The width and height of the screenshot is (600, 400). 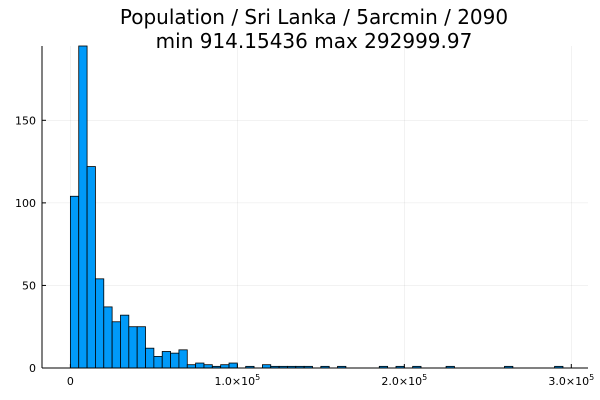 I want to click on x-tick-label-1: 1.0×10⁵, so click(x=237, y=380).